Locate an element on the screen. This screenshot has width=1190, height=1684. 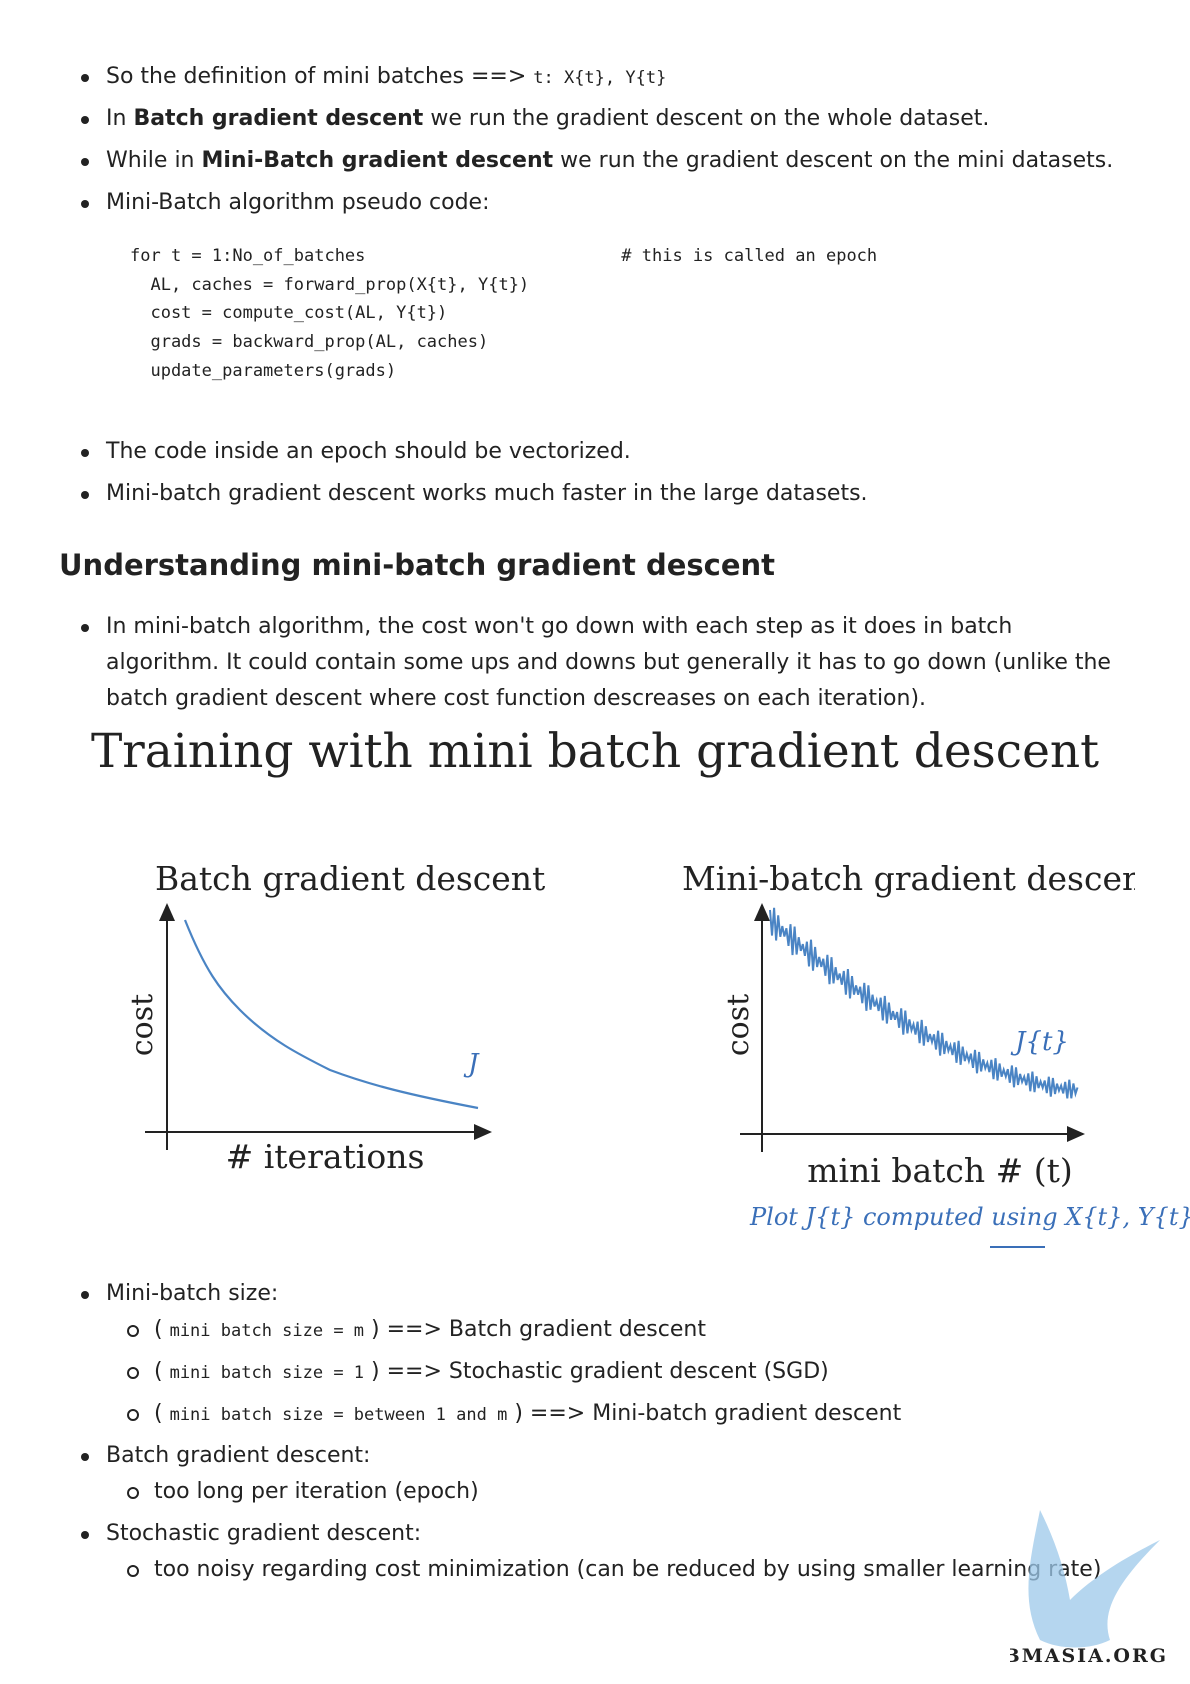
panel-title: Mini-batch gradient descent is located at coordinates (919, 878).